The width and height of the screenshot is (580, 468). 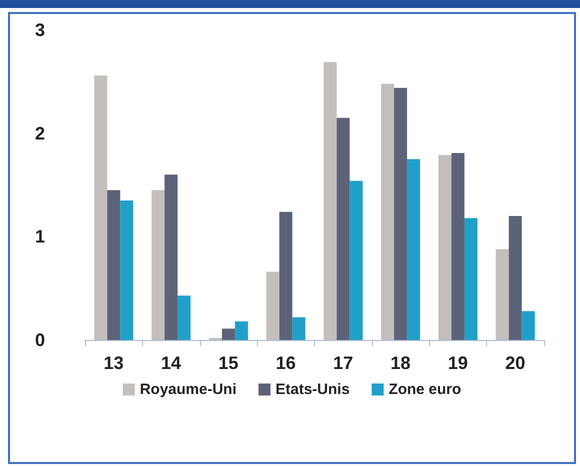 What do you see at coordinates (39, 133) in the screenshot?
I see `y-tick-label: 2` at bounding box center [39, 133].